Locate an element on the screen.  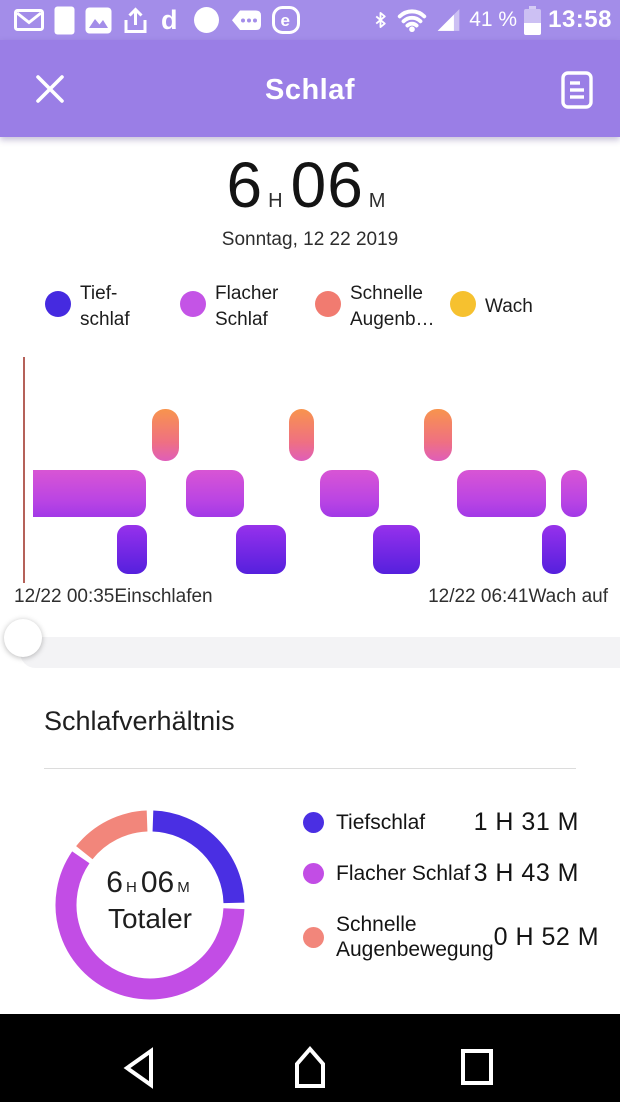
app-header: Schlaf is located at coordinates (310, 88).